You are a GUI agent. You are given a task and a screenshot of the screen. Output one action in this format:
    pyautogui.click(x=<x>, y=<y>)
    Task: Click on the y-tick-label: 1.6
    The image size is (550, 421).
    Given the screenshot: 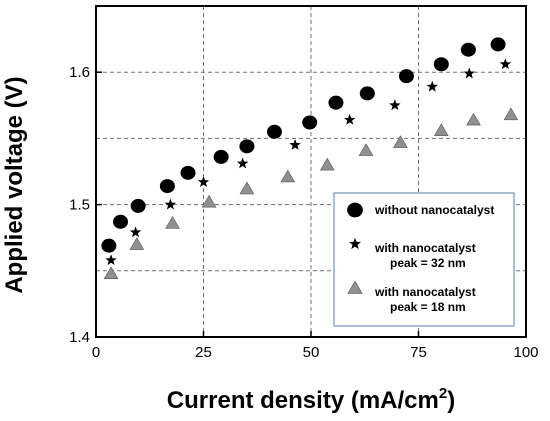 What is the action you would take?
    pyautogui.click(x=79, y=72)
    